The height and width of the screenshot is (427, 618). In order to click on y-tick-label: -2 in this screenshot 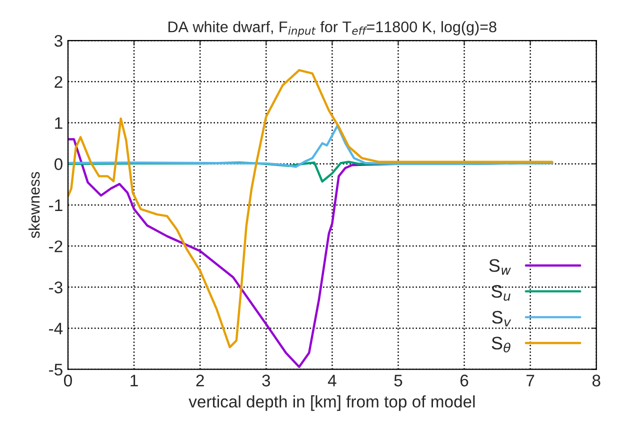, I will do `click(55, 246)`.